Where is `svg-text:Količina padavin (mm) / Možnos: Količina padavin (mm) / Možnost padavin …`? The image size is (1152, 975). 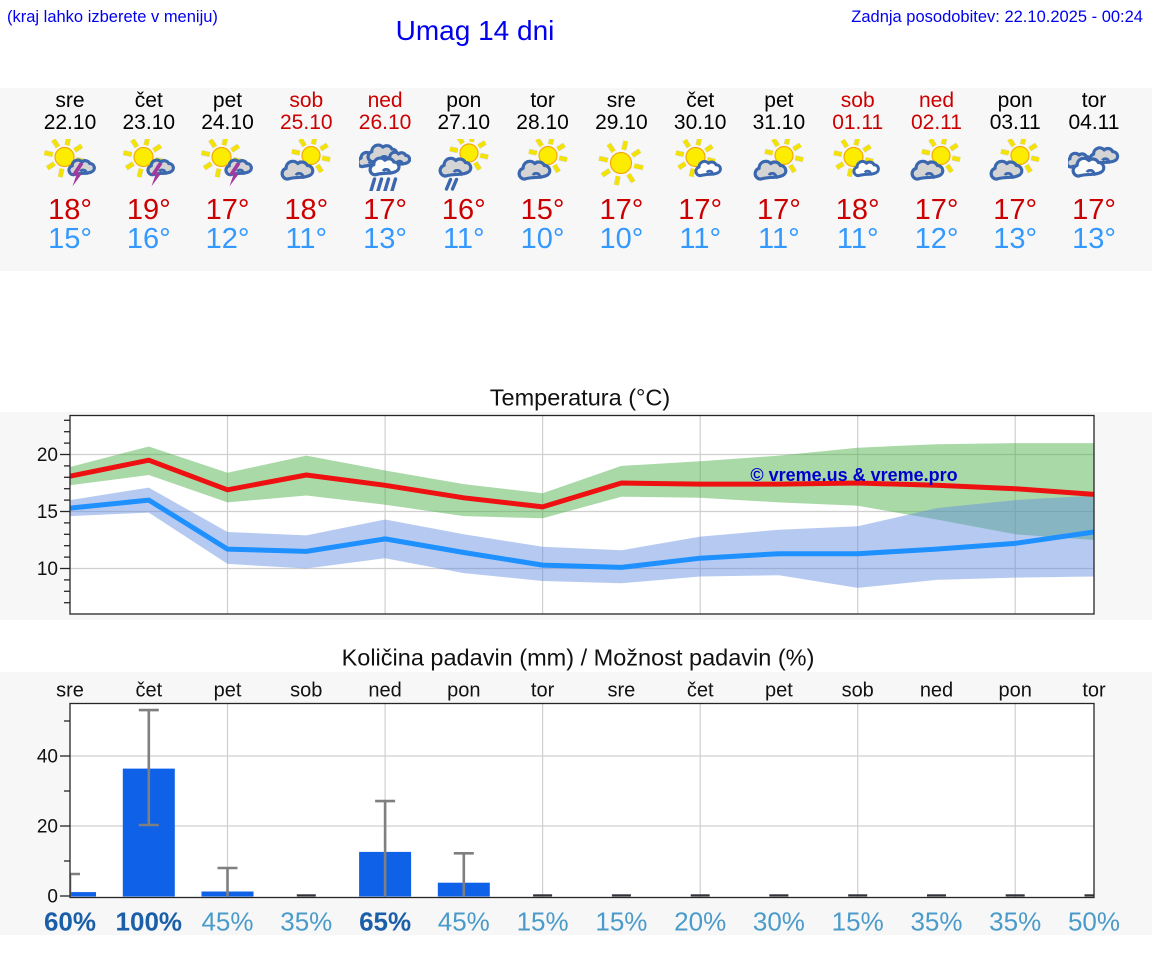 svg-text:Količina padavin (mm) / Možnos: Količina padavin (mm) / Možnost padavin … is located at coordinates (578, 658).